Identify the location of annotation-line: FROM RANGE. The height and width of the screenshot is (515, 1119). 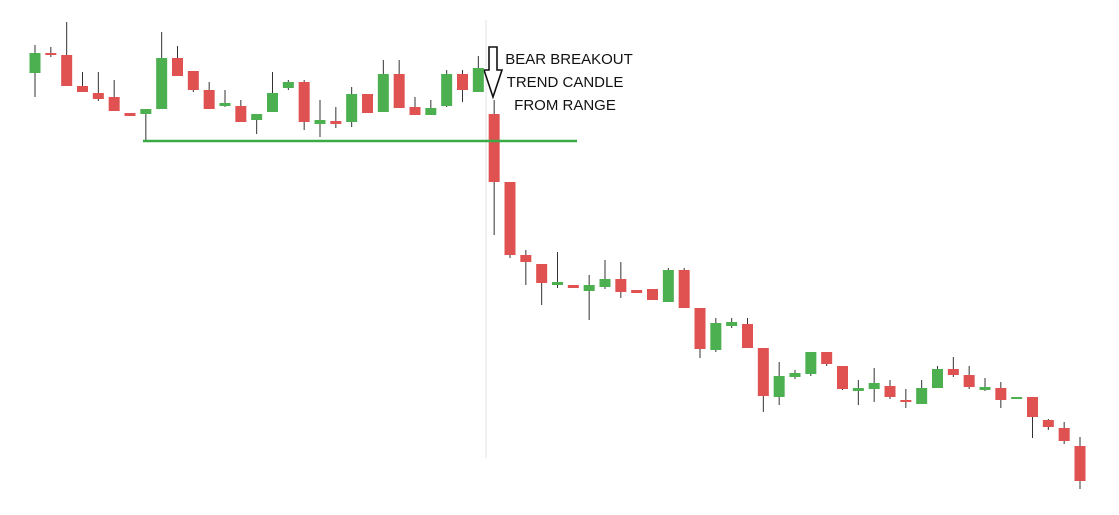
(565, 105).